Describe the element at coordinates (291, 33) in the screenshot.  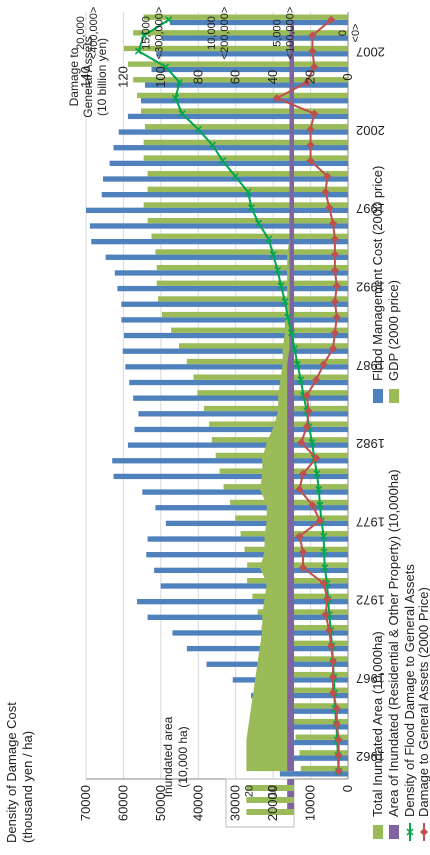
I see `right-tick-secondary-5,000: <100,000>` at that location.